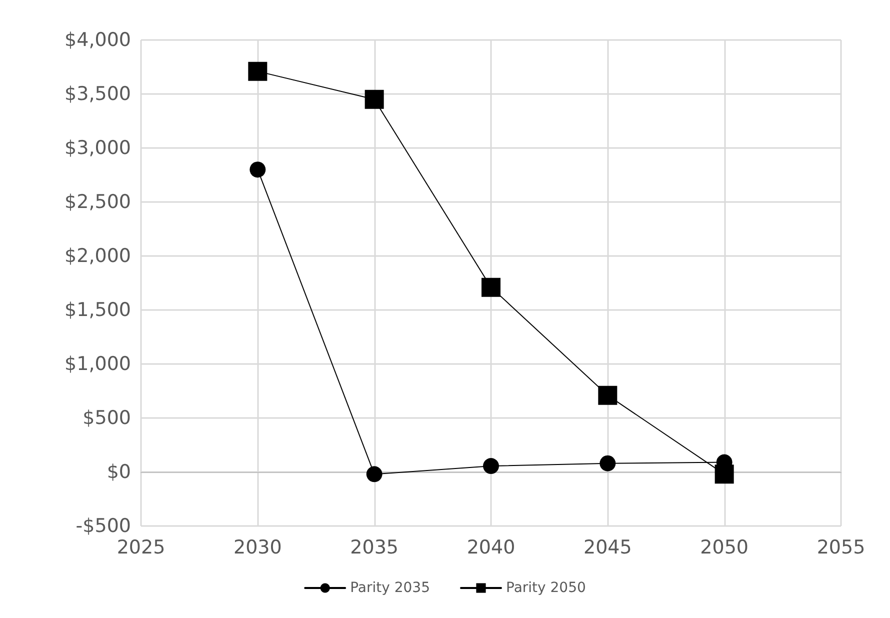 The image size is (890, 618). What do you see at coordinates (97, 256) in the screenshot?
I see `y-tick-label: $2,000` at bounding box center [97, 256].